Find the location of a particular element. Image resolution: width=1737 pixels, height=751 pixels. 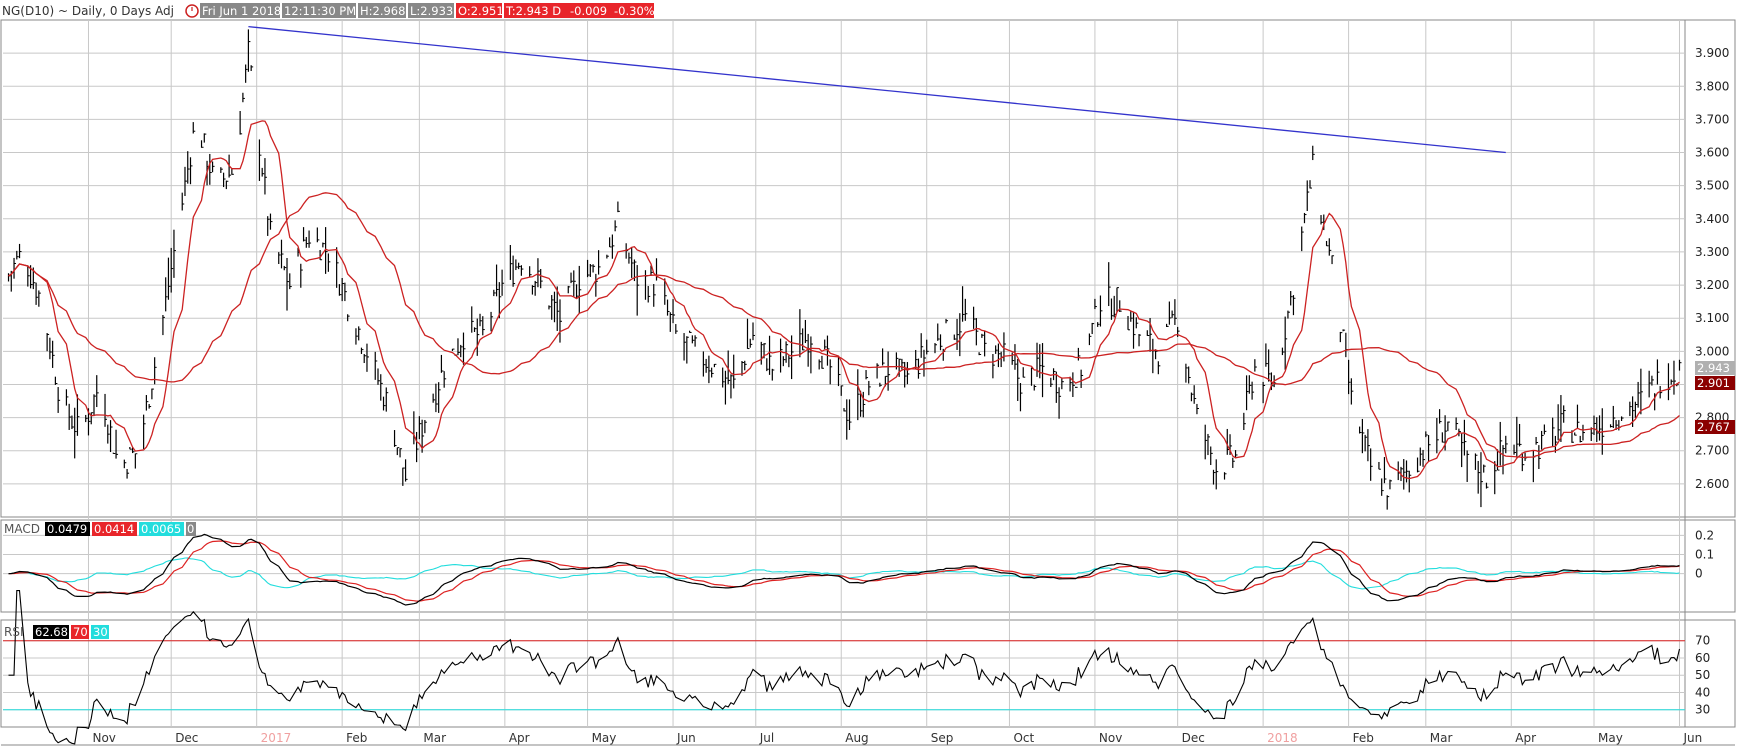

rsi-lower-box is located at coordinates (100, 632).